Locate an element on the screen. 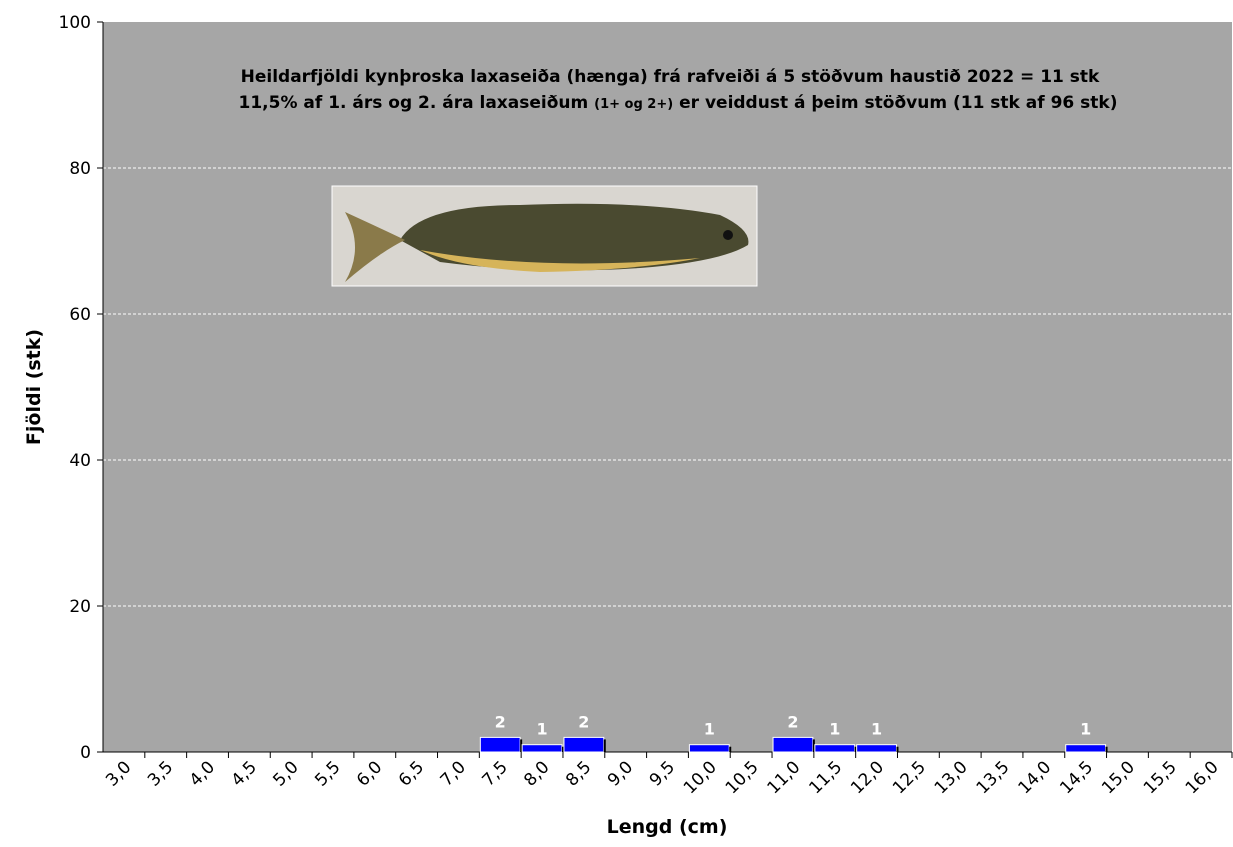  x-tick-label: 7,0 is located at coordinates (453, 773).